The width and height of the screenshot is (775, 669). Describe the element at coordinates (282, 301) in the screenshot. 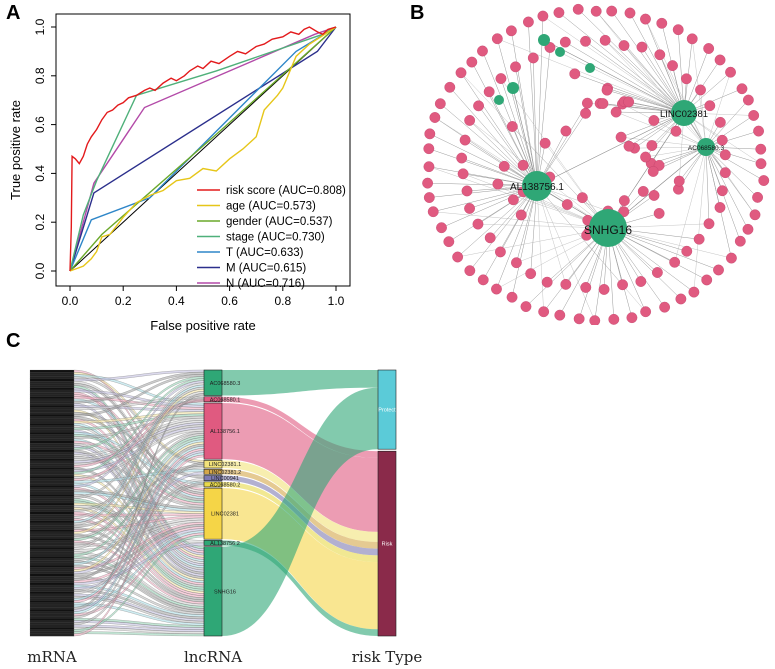

I see `roc-x-tick-label: 0.8` at that location.